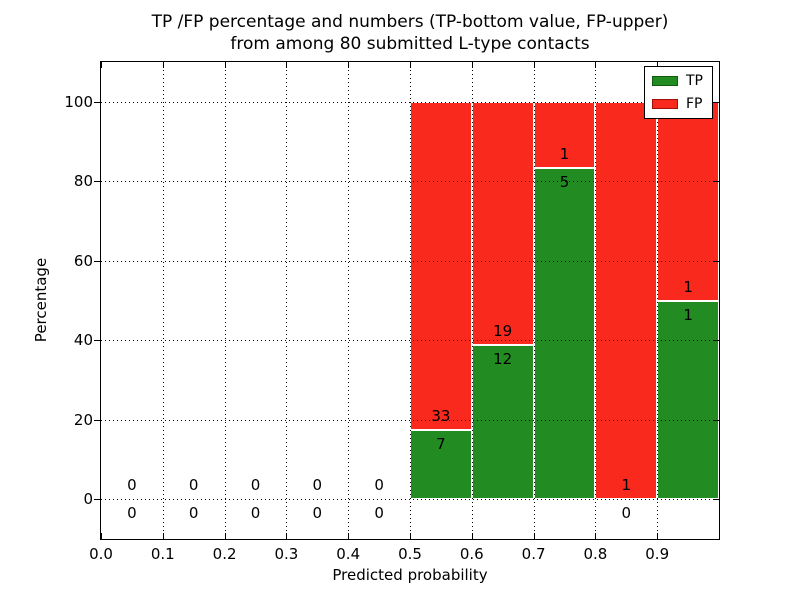 Image resolution: width=800 pixels, height=600 pixels. What do you see at coordinates (83, 419) in the screenshot?
I see `y-tick-label: 20` at bounding box center [83, 419].